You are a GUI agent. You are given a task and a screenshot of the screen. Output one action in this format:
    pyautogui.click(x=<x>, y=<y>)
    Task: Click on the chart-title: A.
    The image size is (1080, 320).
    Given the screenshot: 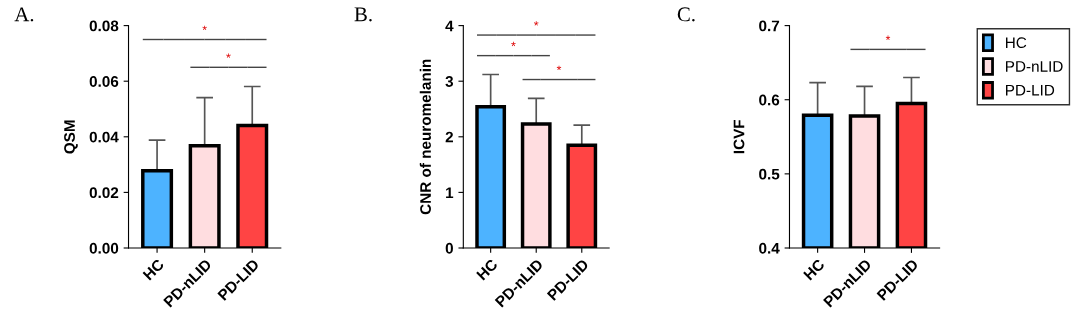 What is the action you would take?
    pyautogui.click(x=24, y=14)
    